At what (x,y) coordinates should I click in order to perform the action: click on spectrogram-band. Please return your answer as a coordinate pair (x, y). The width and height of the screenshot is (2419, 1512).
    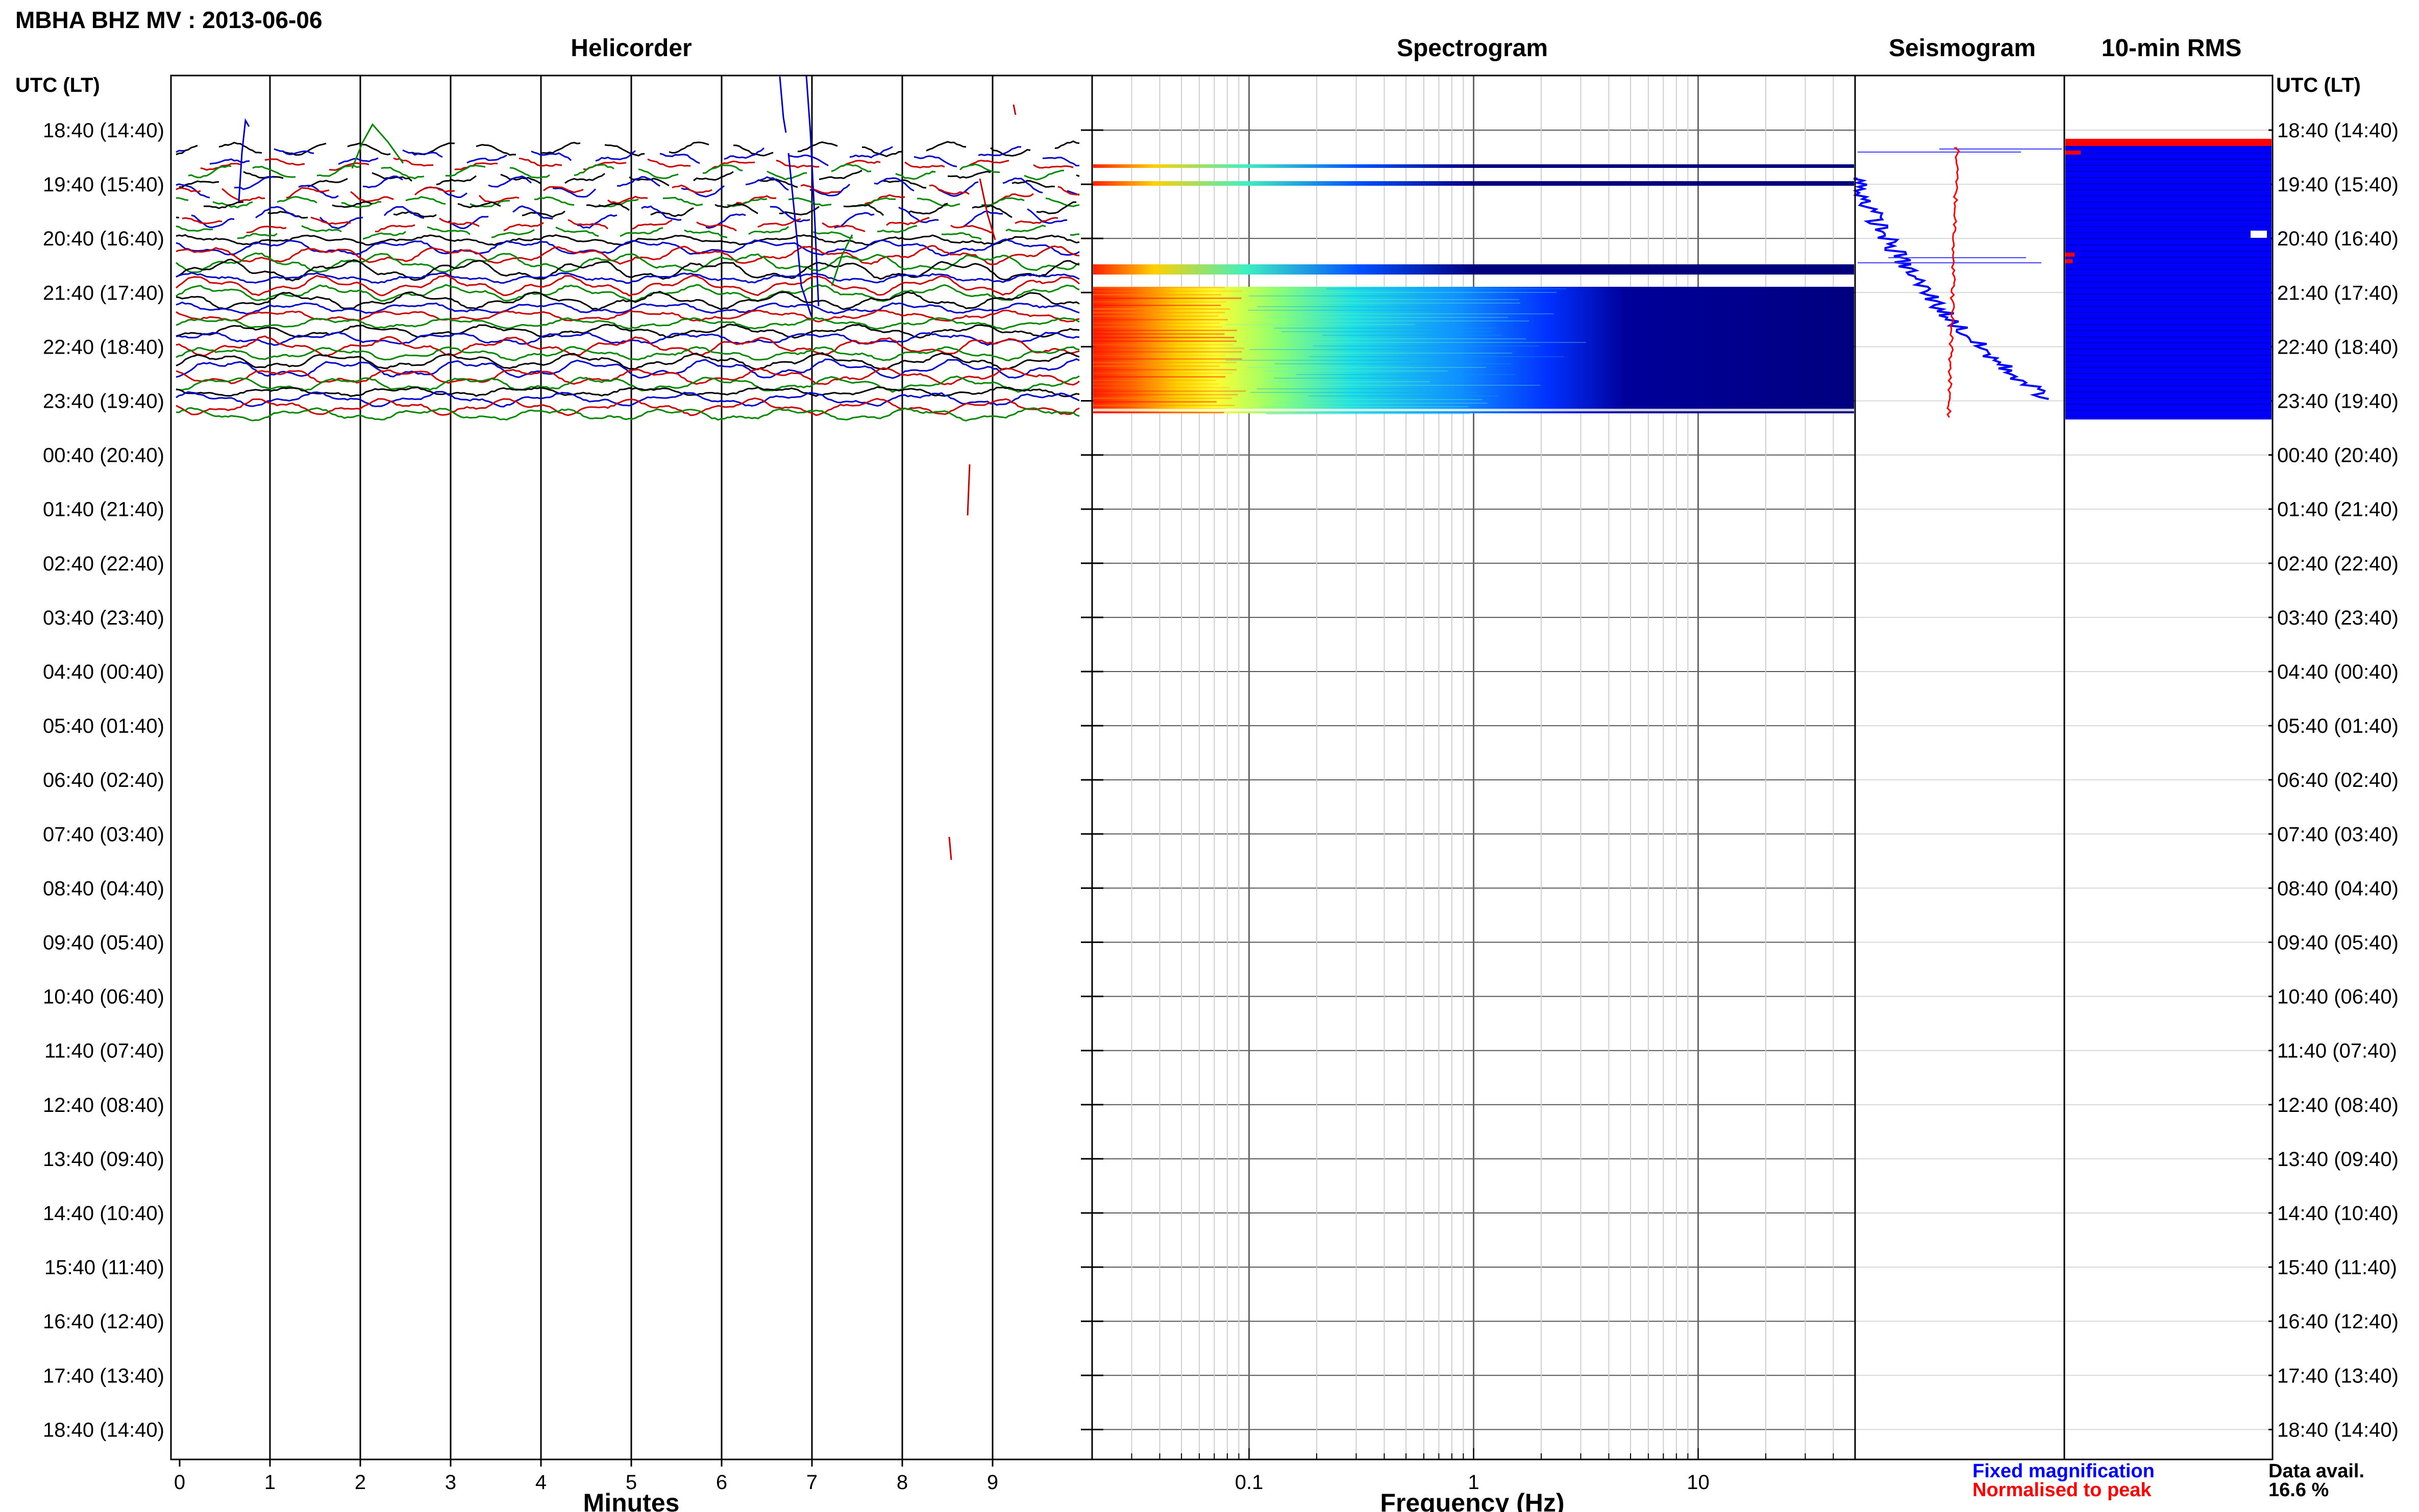
    Looking at the image, I should click on (1473, 269).